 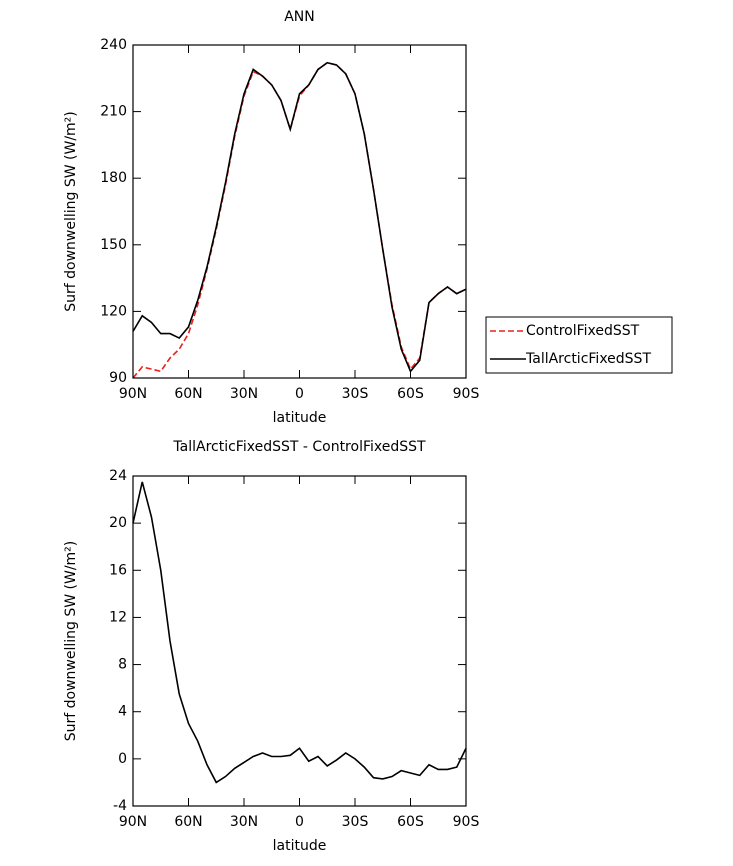 I want to click on y-tick-label: 20, so click(x=118, y=523).